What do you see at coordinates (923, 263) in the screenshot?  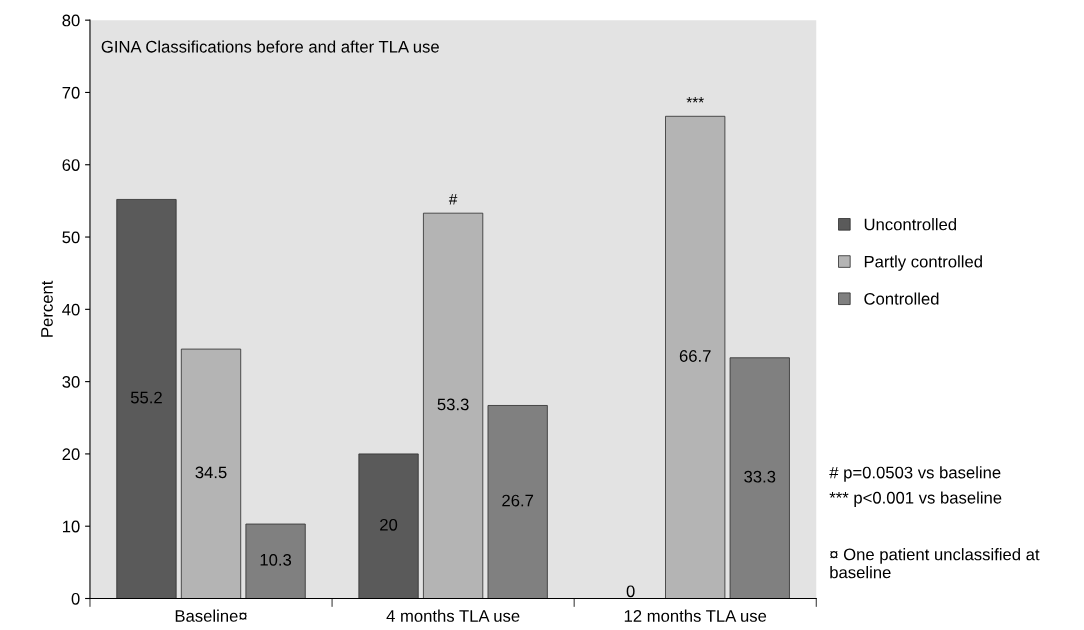 I see `legend-label: Partly controlled` at bounding box center [923, 263].